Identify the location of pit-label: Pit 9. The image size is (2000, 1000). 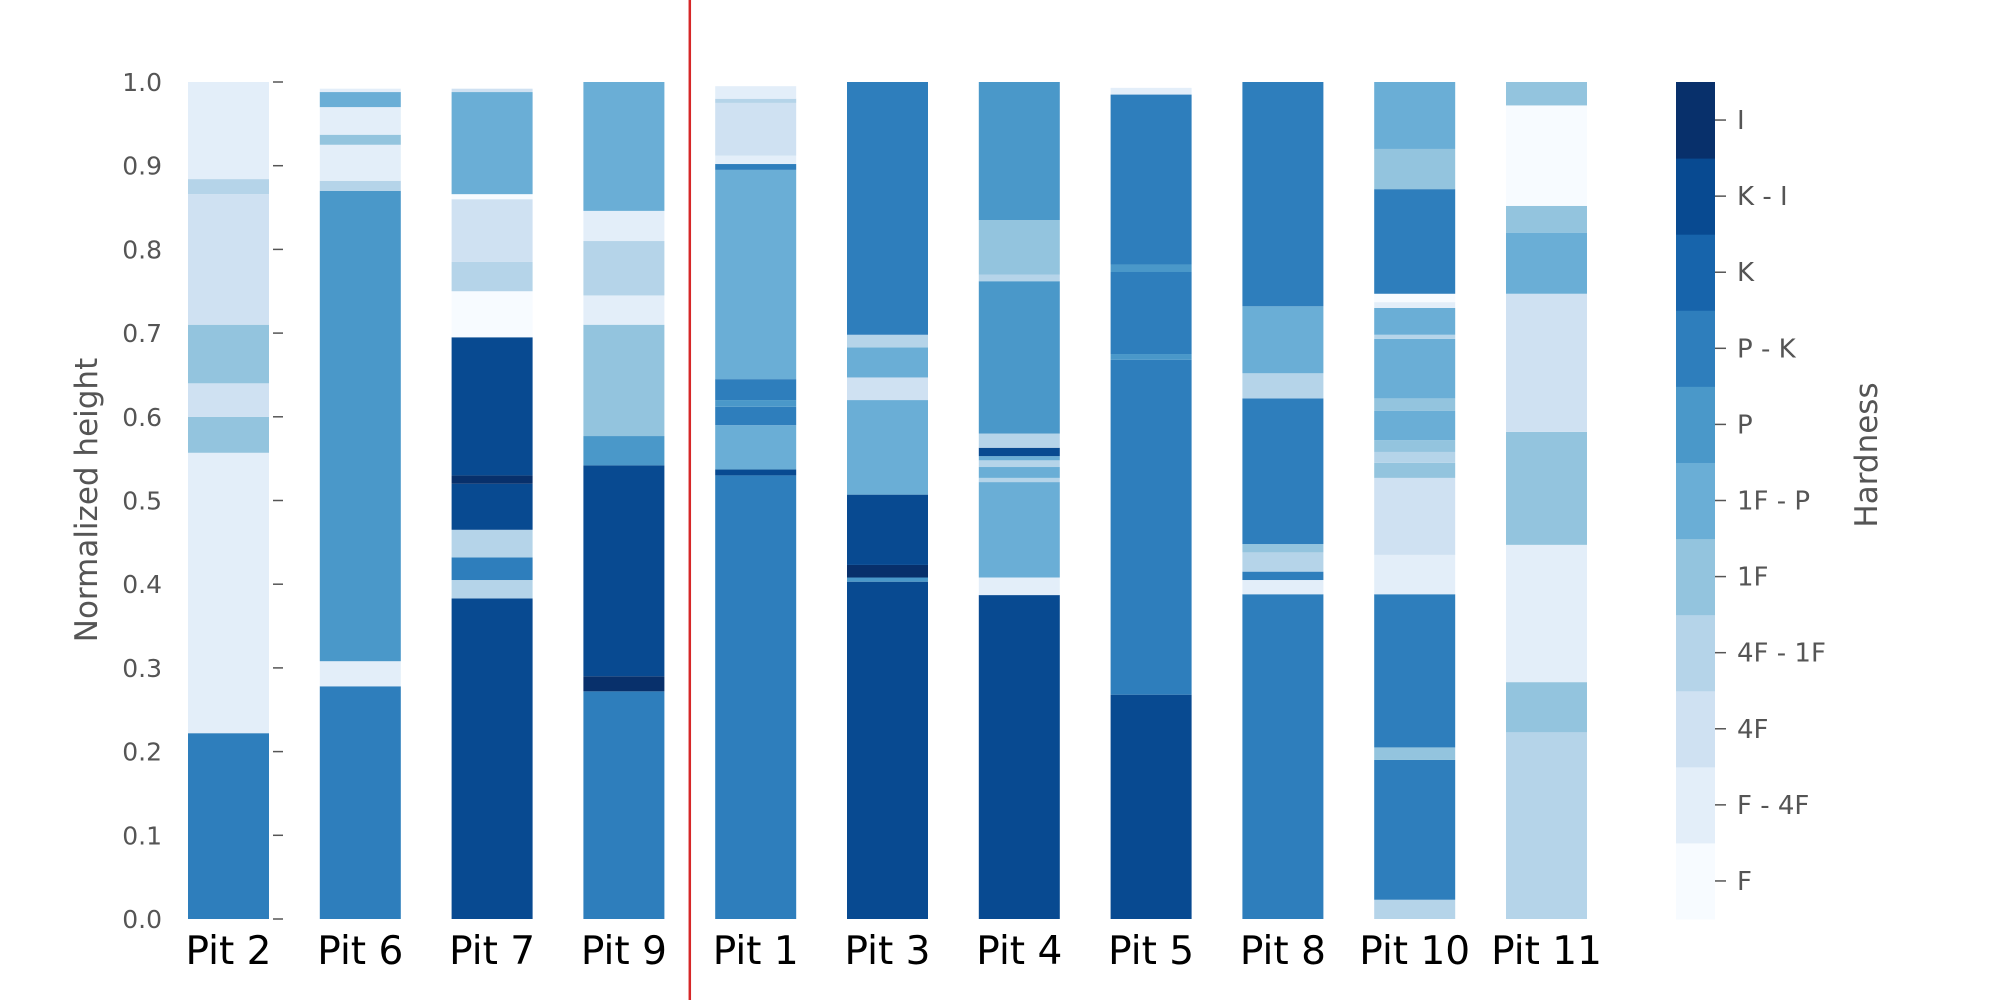
(624, 951).